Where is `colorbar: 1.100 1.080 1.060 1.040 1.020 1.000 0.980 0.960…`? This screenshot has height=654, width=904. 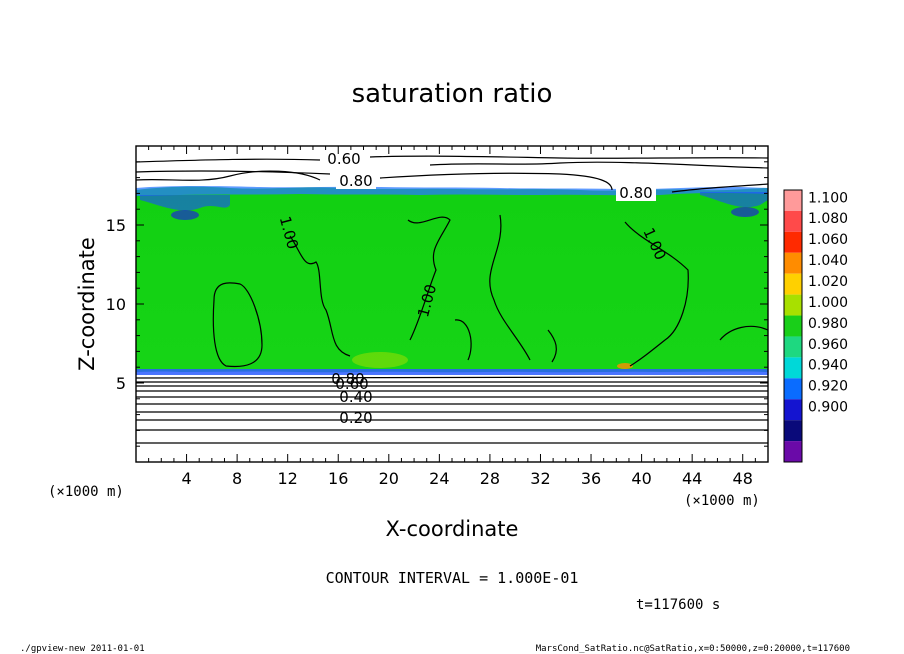
colorbar: 1.100 1.080 1.060 1.040 1.020 1.000 0.980 0.960… is located at coordinates (815, 326).